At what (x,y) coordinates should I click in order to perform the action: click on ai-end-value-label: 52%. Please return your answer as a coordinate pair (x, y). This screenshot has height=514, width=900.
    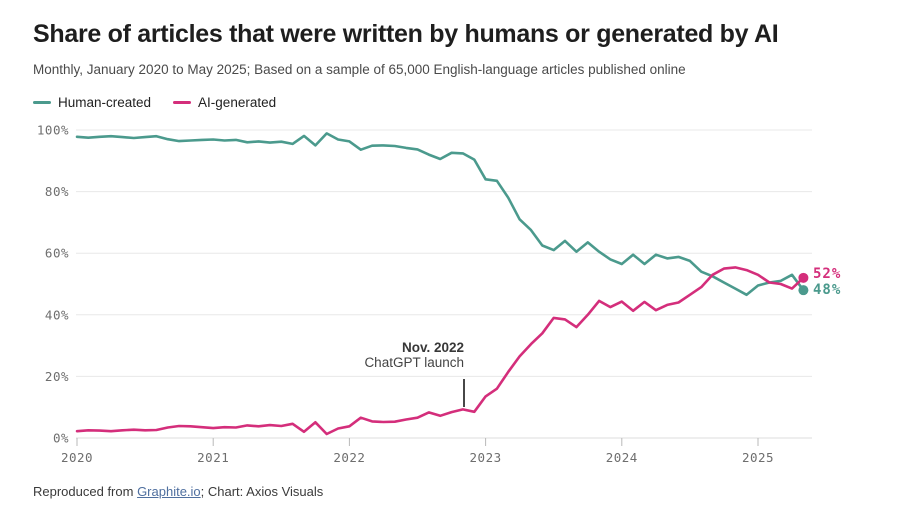
    Looking at the image, I should click on (827, 273).